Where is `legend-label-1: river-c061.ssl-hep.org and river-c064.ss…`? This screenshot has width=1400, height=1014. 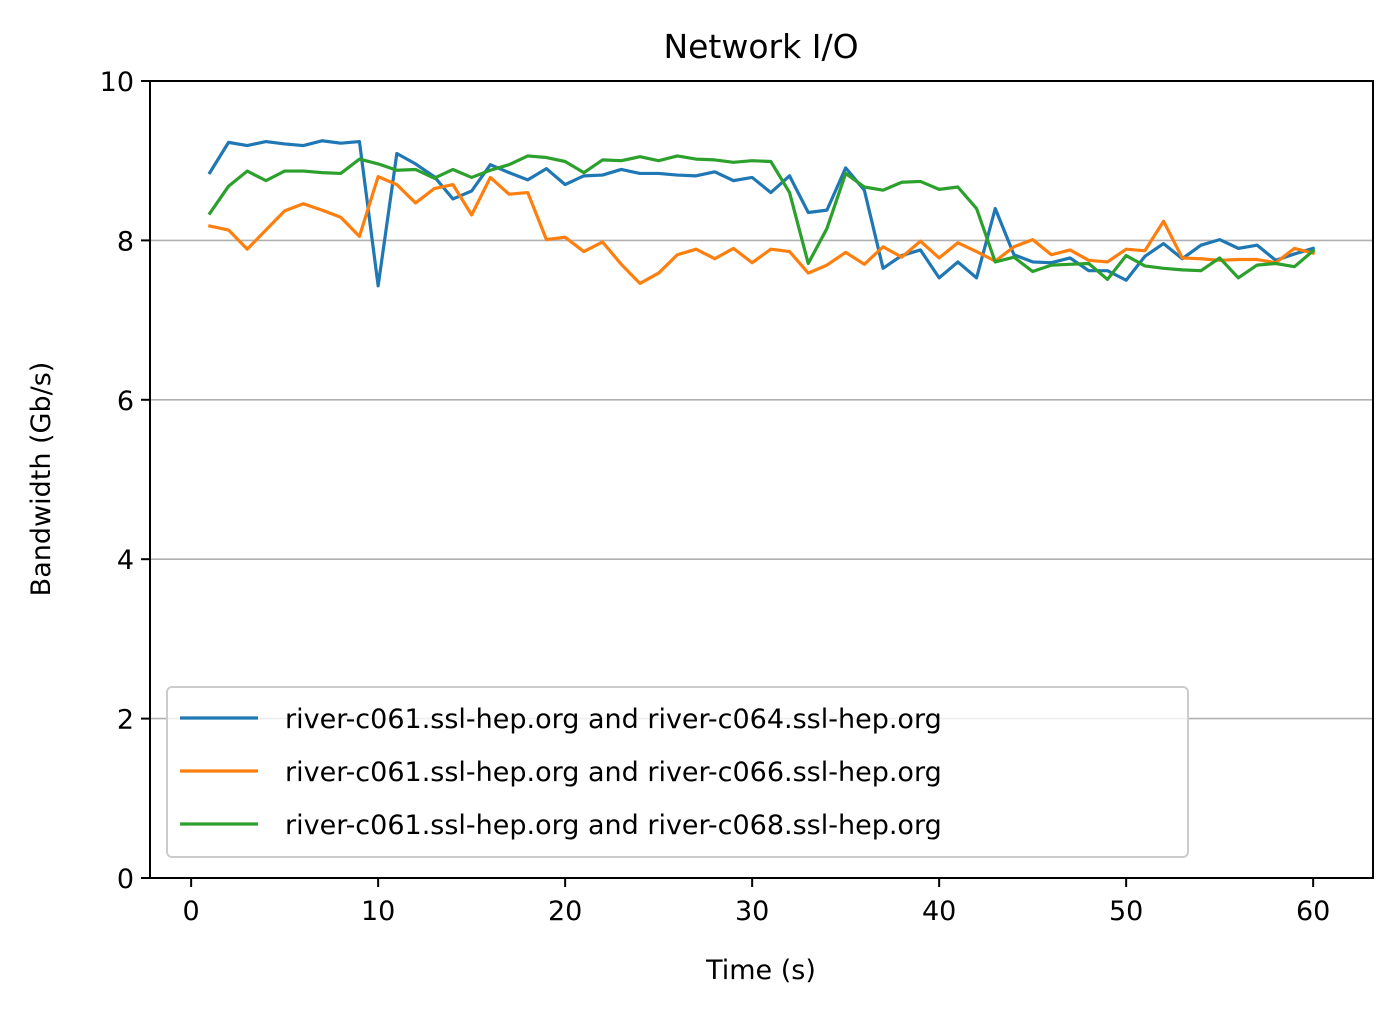 legend-label-1: river-c061.ssl-hep.org and river-c064.ss… is located at coordinates (613, 719).